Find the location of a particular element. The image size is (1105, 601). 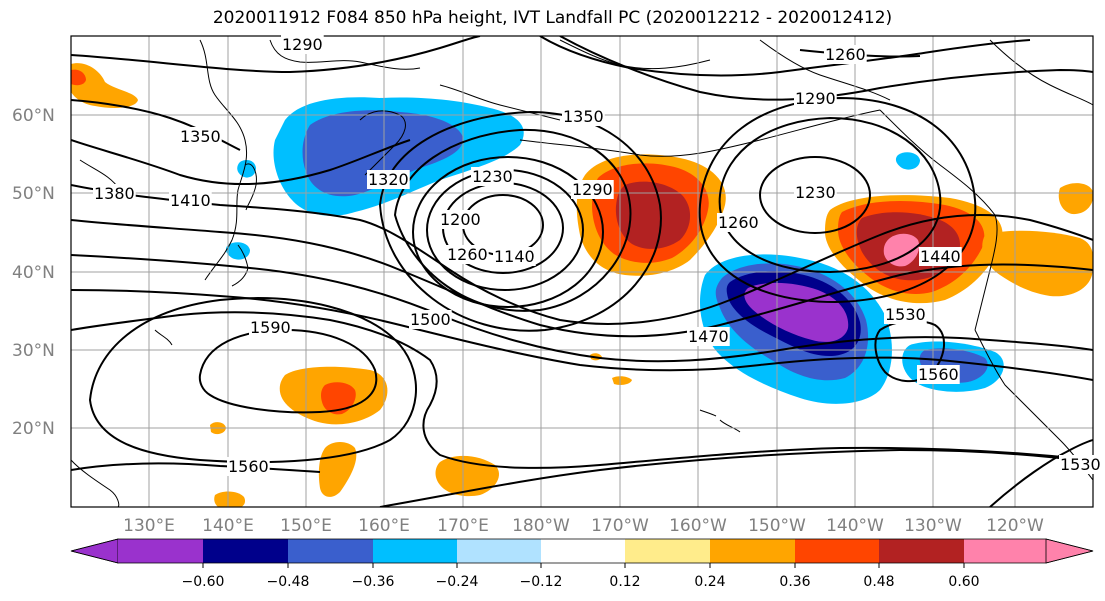

colorbar-extend-left is located at coordinates (94, 551).